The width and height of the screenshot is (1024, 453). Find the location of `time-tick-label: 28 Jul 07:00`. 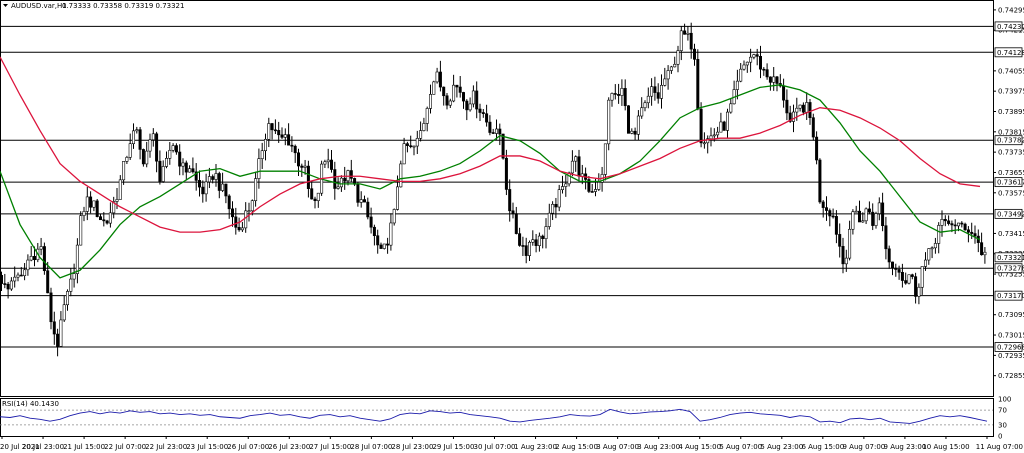

time-tick-label: 28 Jul 07:00 is located at coordinates (371, 447).